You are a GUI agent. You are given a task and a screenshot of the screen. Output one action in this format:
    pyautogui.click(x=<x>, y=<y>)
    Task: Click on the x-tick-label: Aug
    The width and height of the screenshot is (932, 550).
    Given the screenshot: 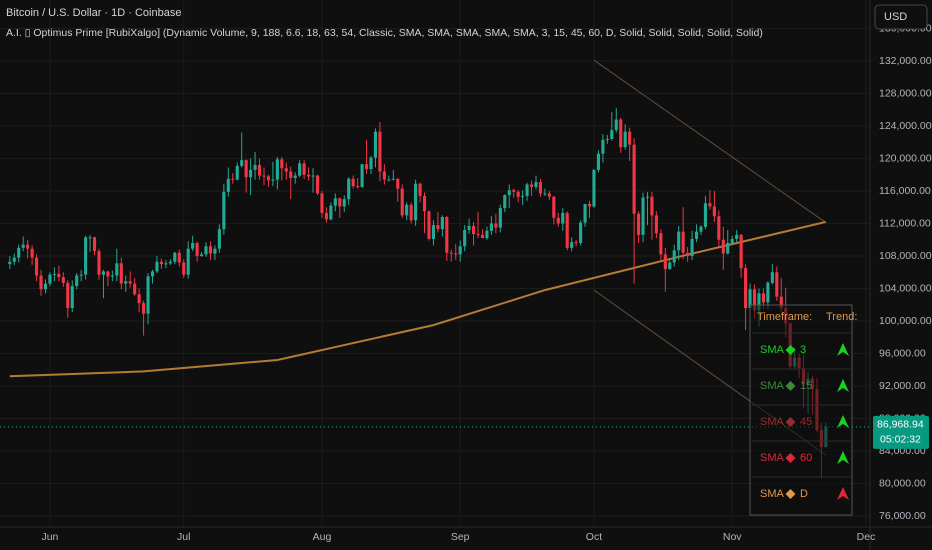 What is the action you would take?
    pyautogui.click(x=322, y=537)
    